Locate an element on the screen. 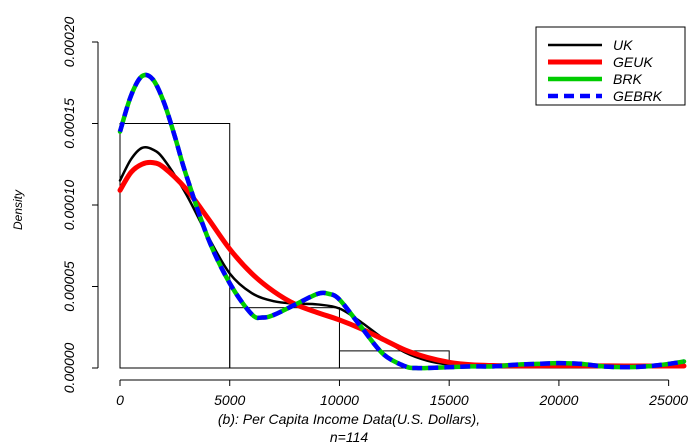 This screenshot has width=699, height=448. histogram-bar is located at coordinates (394, 359).